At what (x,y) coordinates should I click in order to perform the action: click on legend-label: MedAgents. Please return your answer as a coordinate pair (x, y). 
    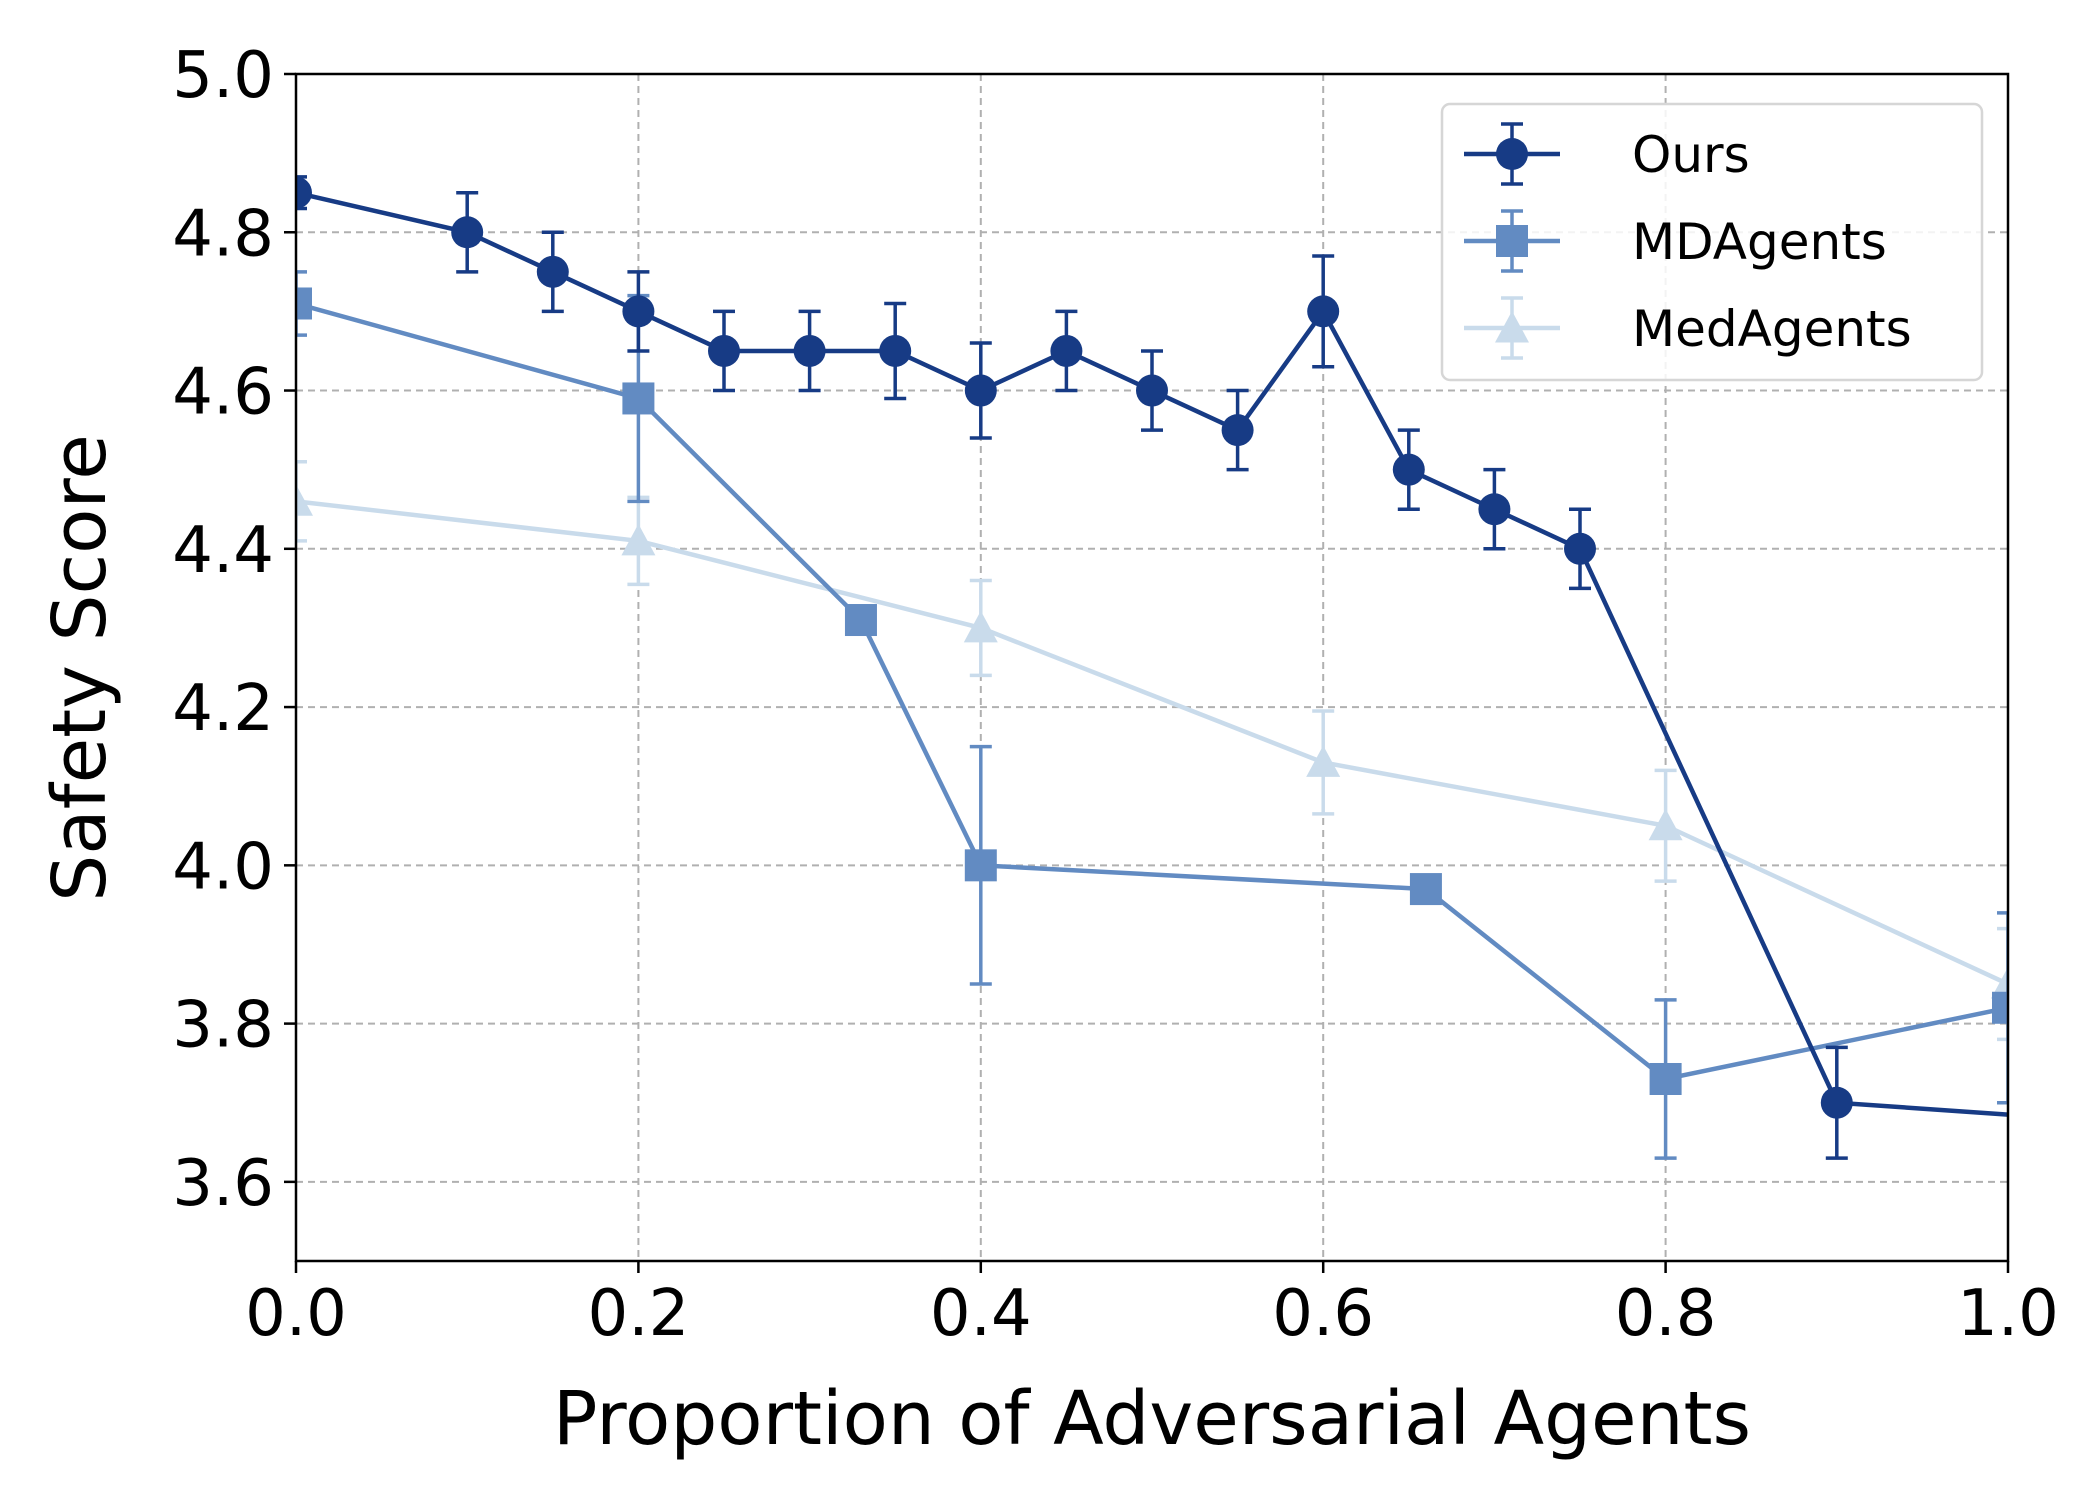
    Looking at the image, I should click on (1772, 329).